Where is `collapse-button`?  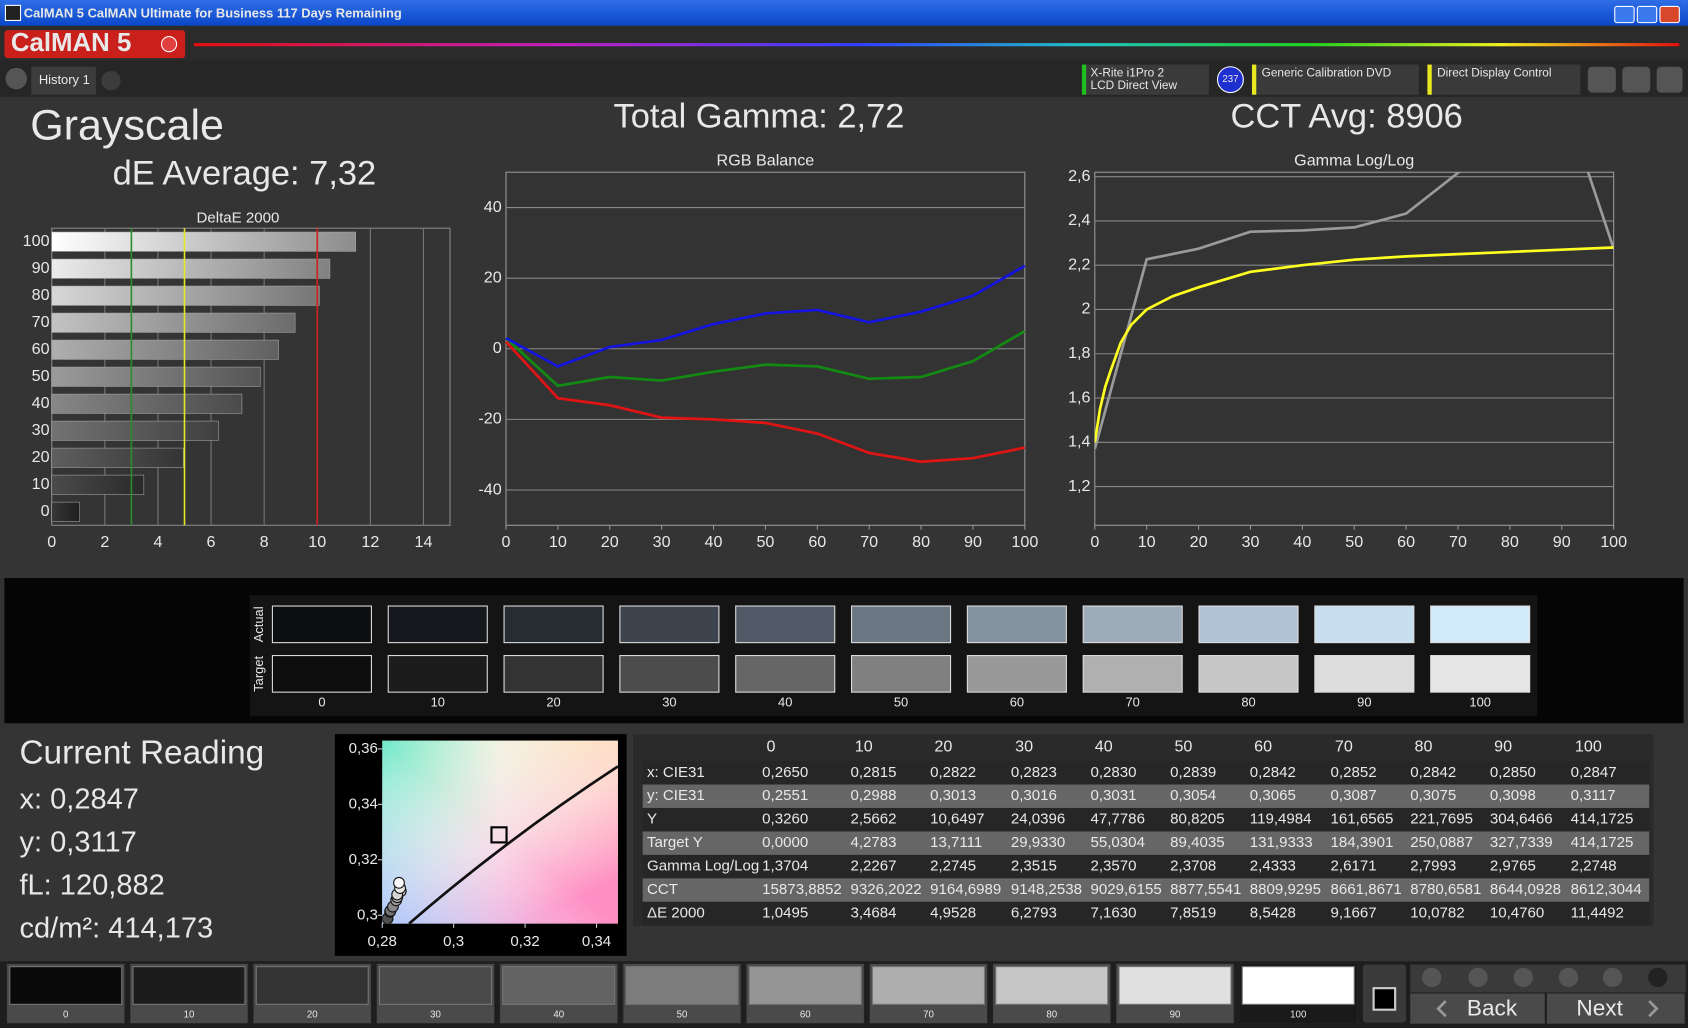
collapse-button is located at coordinates (1669, 79).